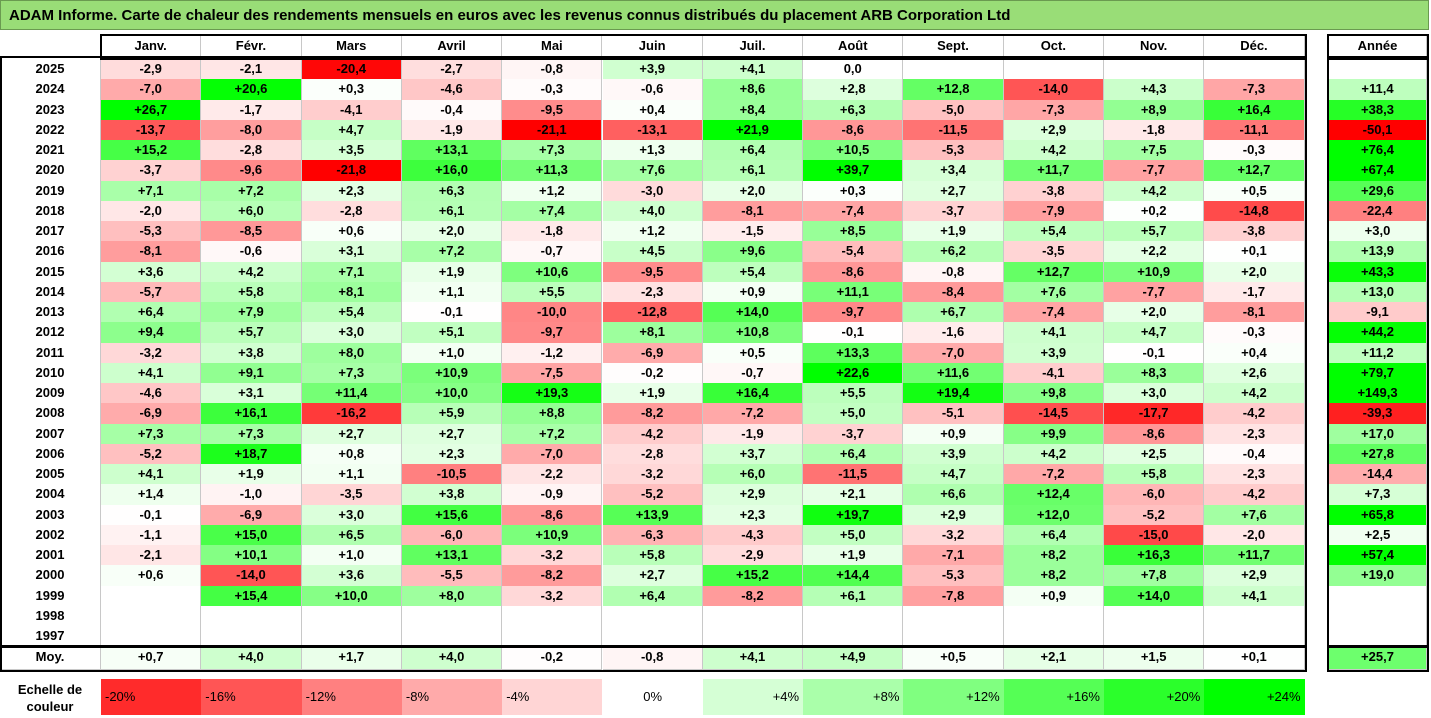 This screenshot has height=718, width=1431. What do you see at coordinates (652, 495) in the screenshot?
I see `heatmap-cell: -5,2` at bounding box center [652, 495].